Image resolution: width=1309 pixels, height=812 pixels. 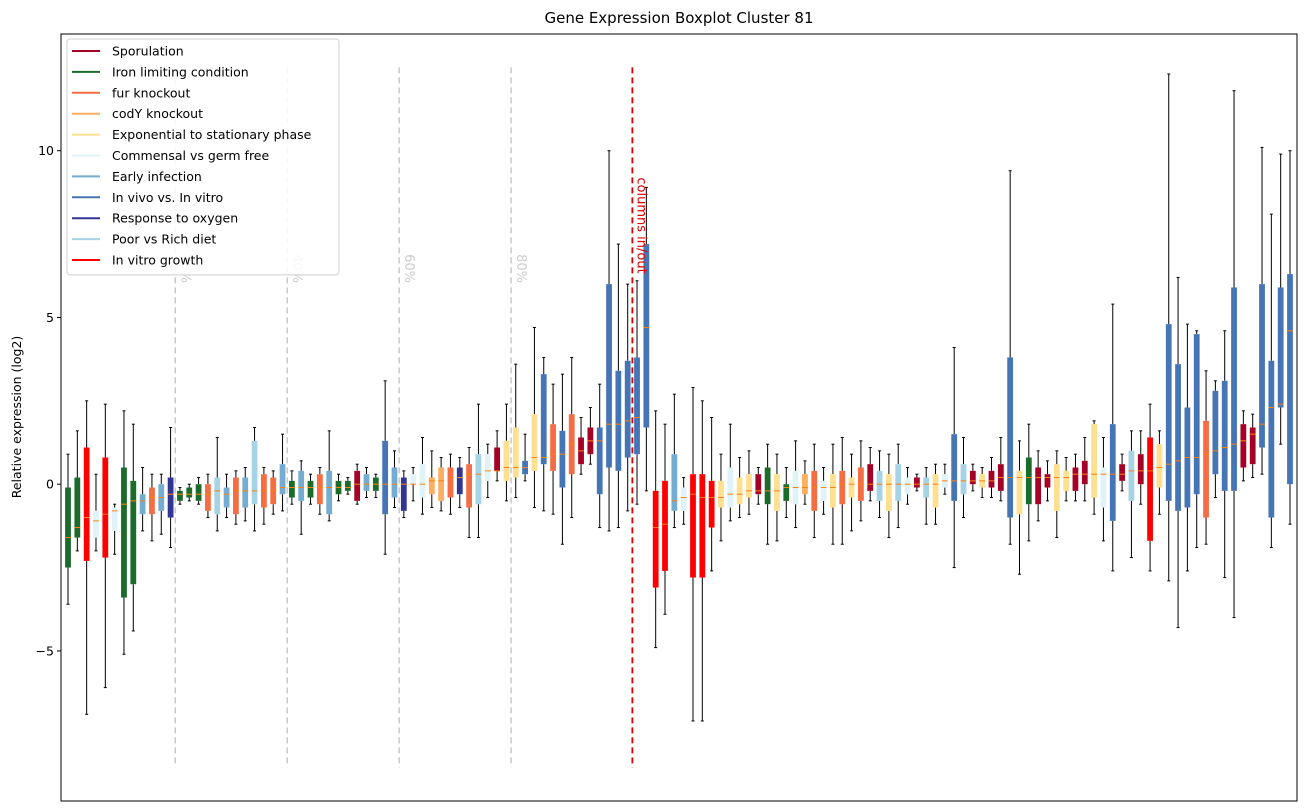 What do you see at coordinates (46, 150) in the screenshot?
I see `y-tick-label: 10` at bounding box center [46, 150].